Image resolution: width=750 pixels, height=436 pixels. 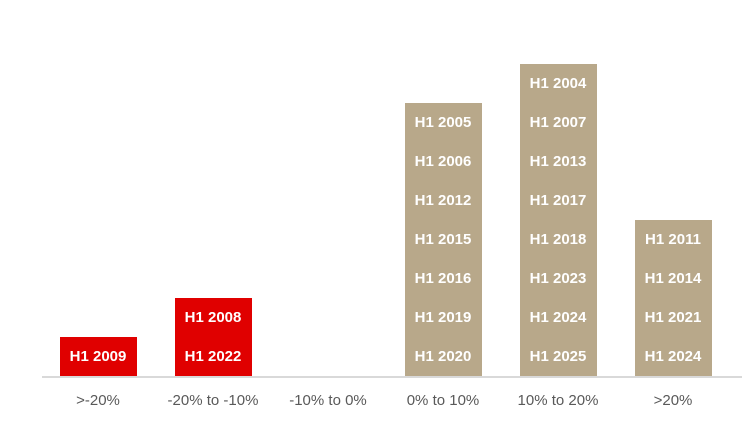 What do you see at coordinates (673, 400) in the screenshot?
I see `x-tick-label: >20%` at bounding box center [673, 400].